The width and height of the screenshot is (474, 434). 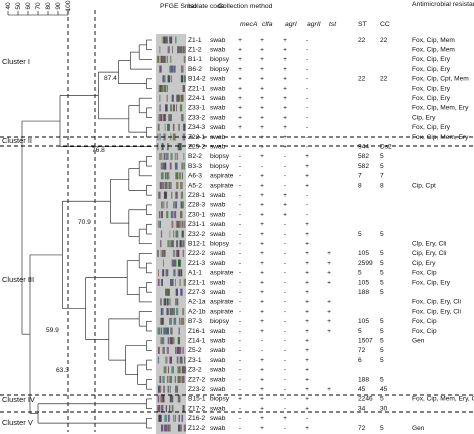 What do you see at coordinates (267, 24) in the screenshot?
I see `header: clfa` at bounding box center [267, 24].